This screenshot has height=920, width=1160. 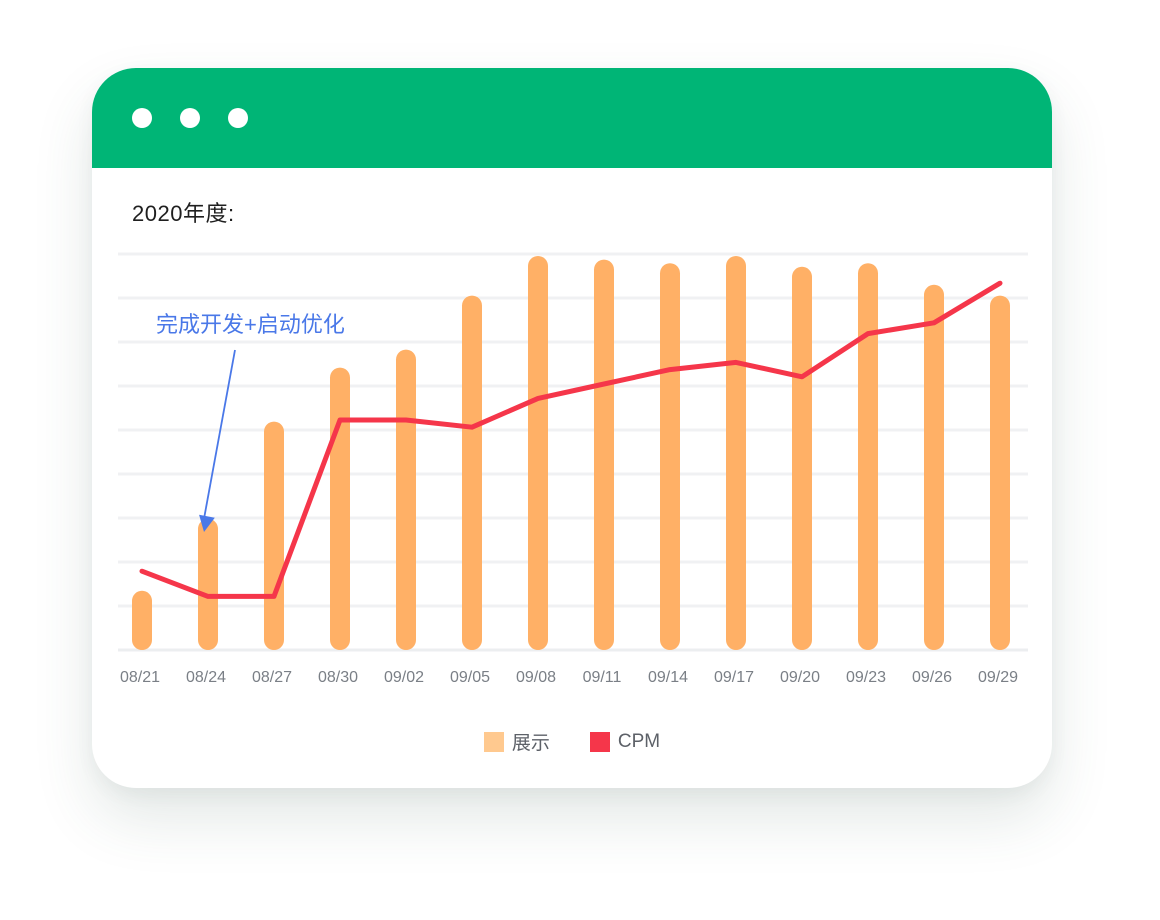 What do you see at coordinates (998, 677) in the screenshot?
I see `x-tick-label: 09/29` at bounding box center [998, 677].